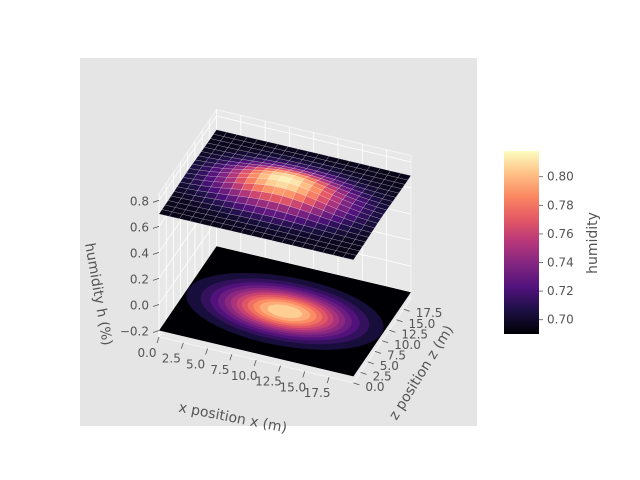 This screenshot has height=480, width=640. I want to click on colorbar-tick-label: 0.70, so click(560, 320).